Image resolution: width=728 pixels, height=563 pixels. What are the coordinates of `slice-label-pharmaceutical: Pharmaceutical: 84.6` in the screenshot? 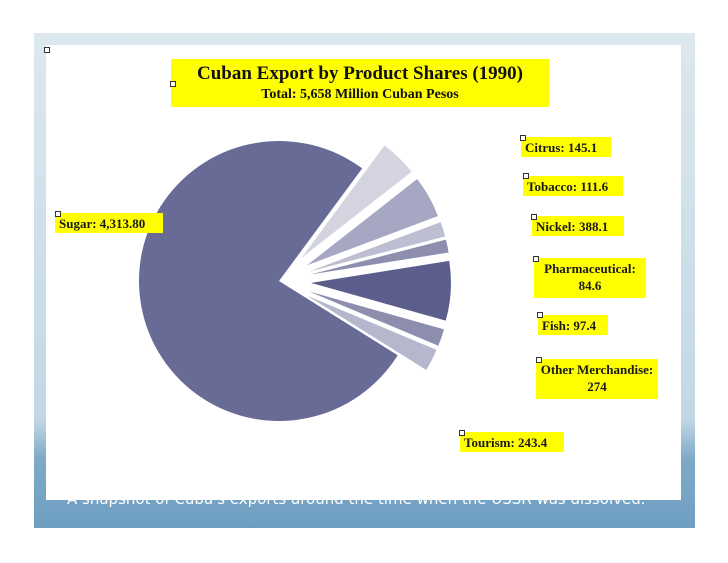 It's located at (590, 278).